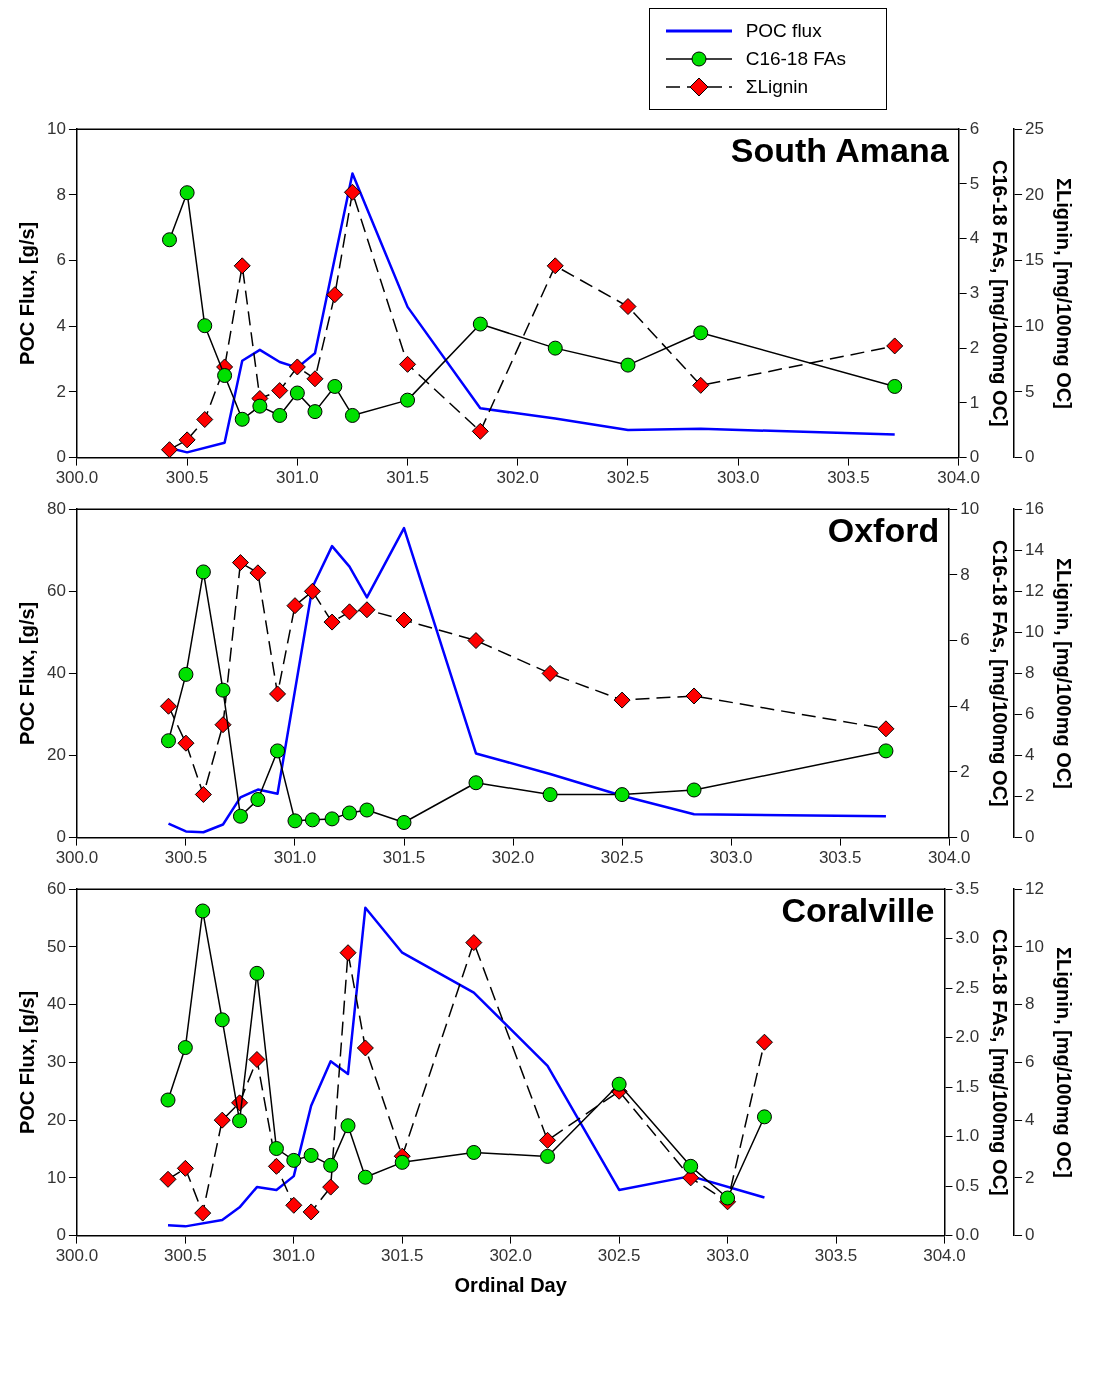 This screenshot has height=1376, width=1095. I want to click on y-tick-label: 2, so click(61, 391).